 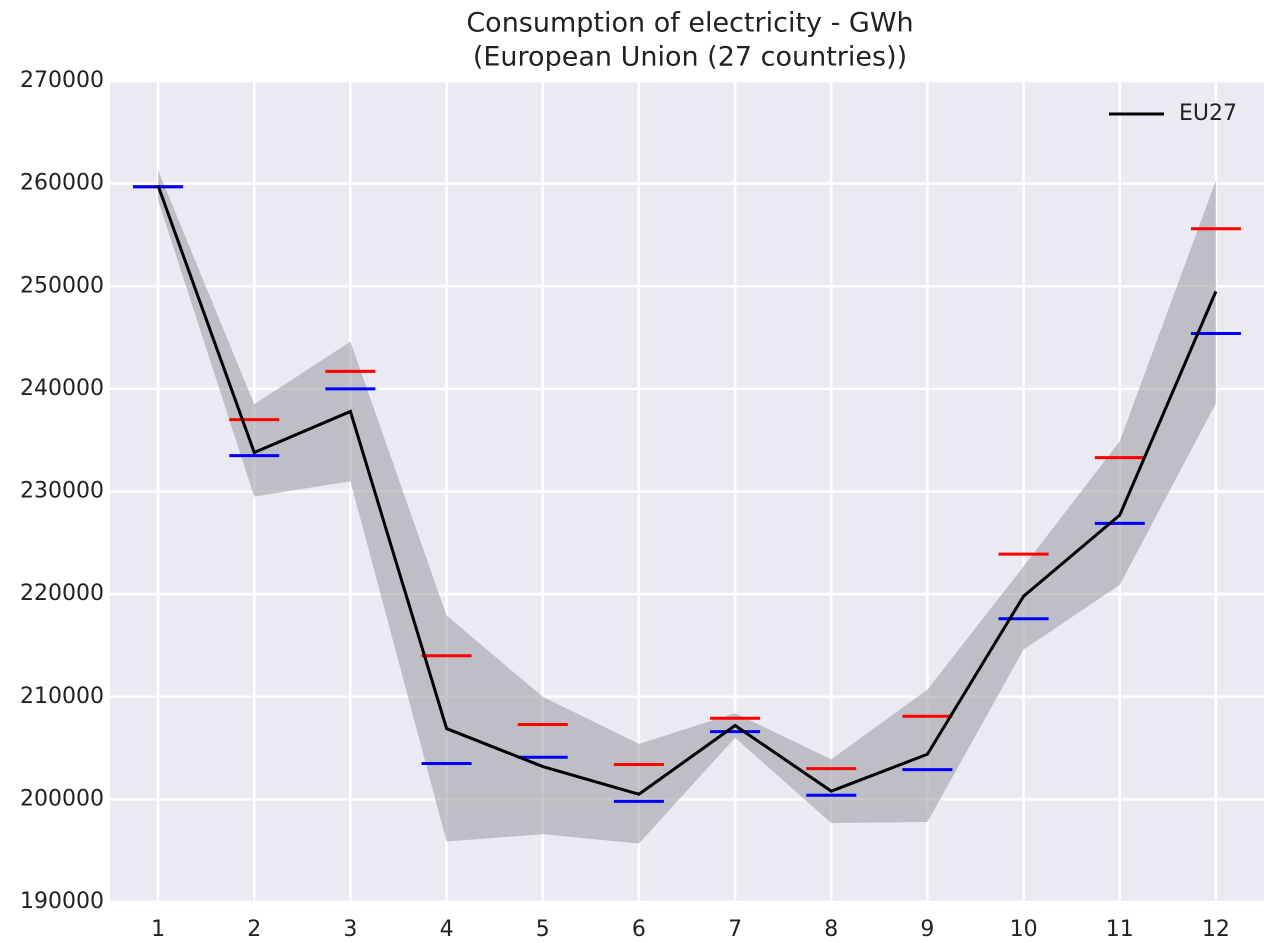 What do you see at coordinates (158, 929) in the screenshot?
I see `x-tick-label: 1` at bounding box center [158, 929].